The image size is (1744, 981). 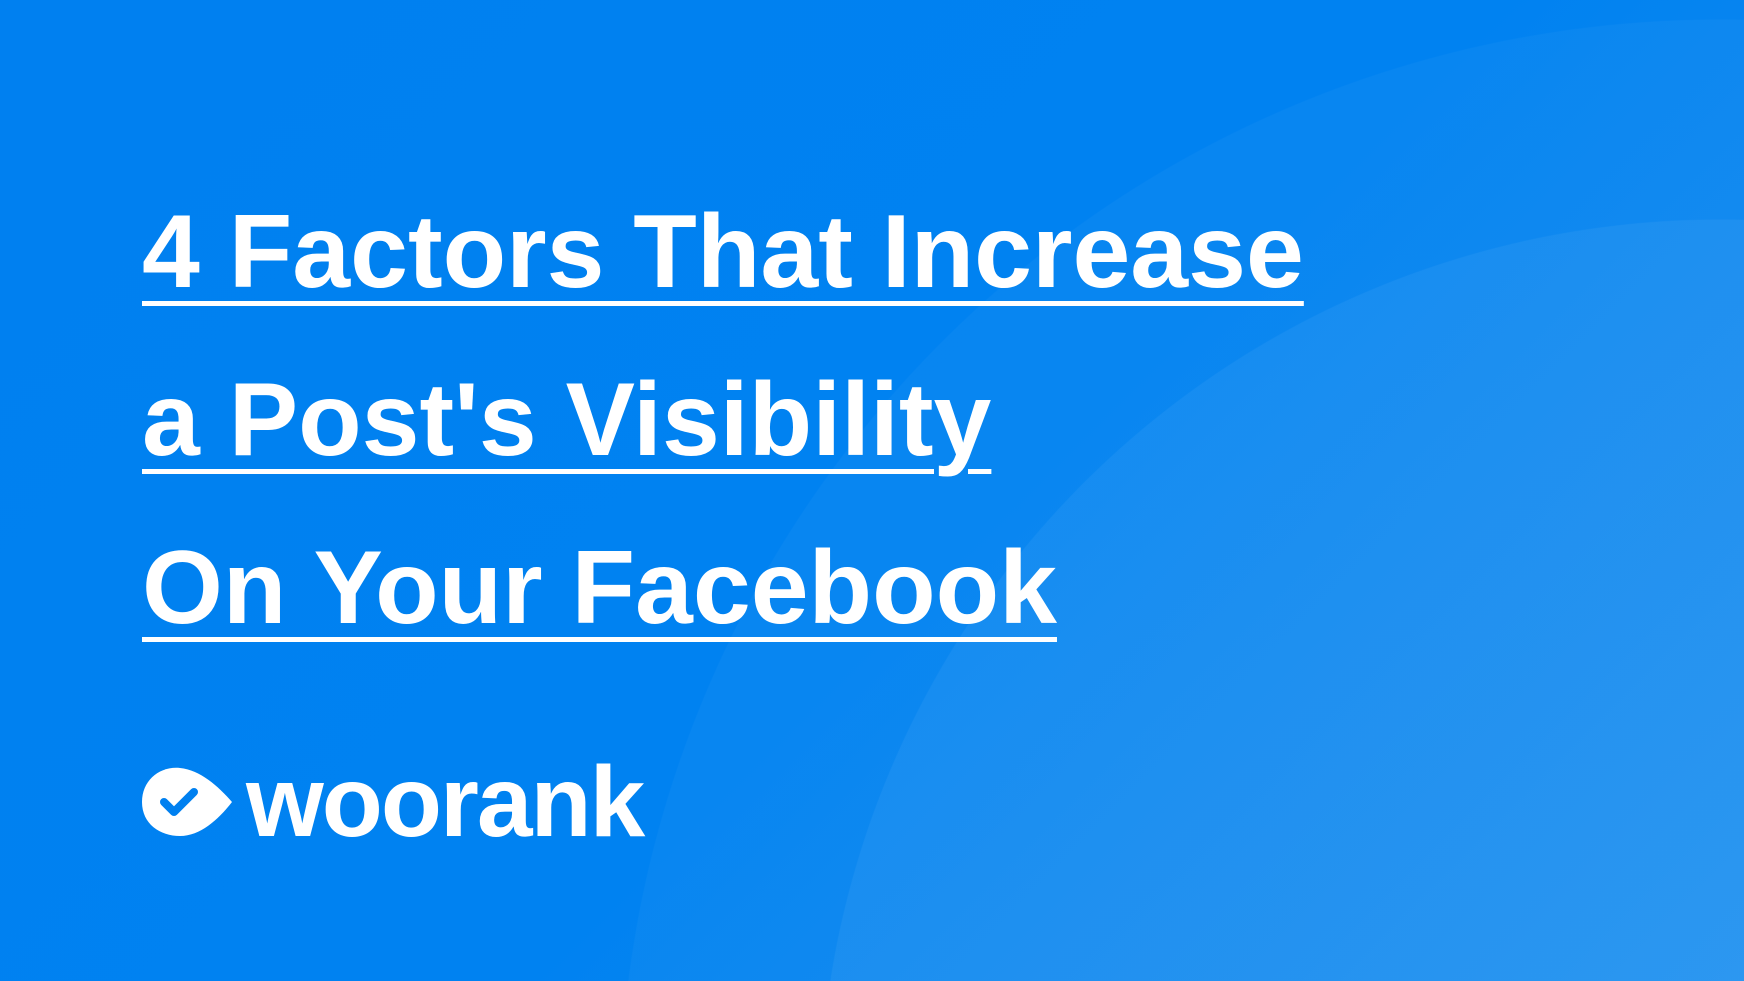 I want to click on title-link: On Your Facebook, so click(x=599, y=588).